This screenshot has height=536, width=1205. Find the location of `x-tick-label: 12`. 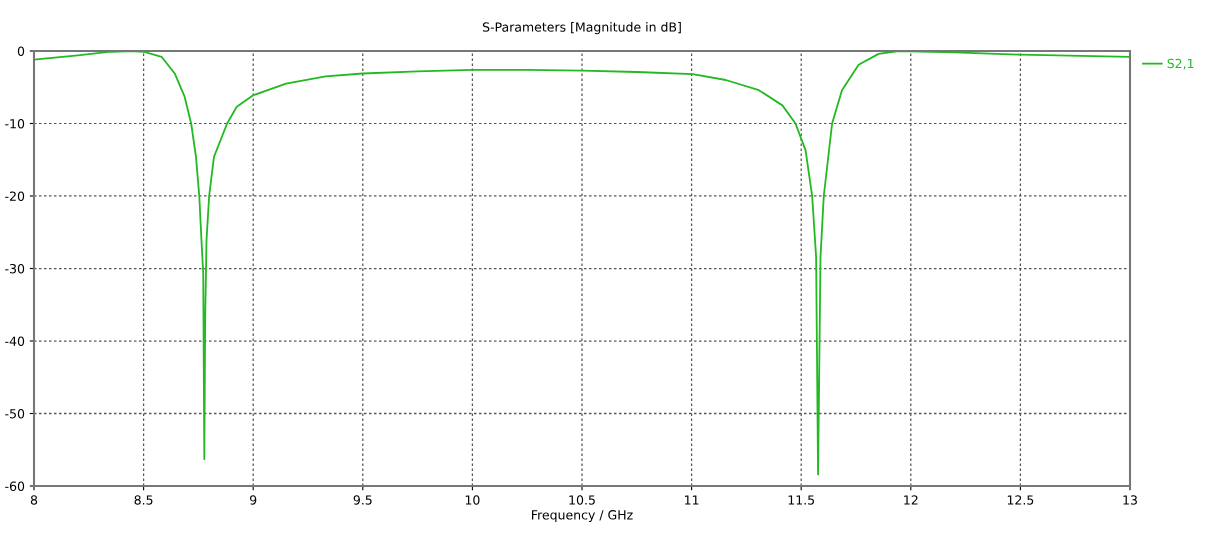

x-tick-label: 12 is located at coordinates (911, 500).